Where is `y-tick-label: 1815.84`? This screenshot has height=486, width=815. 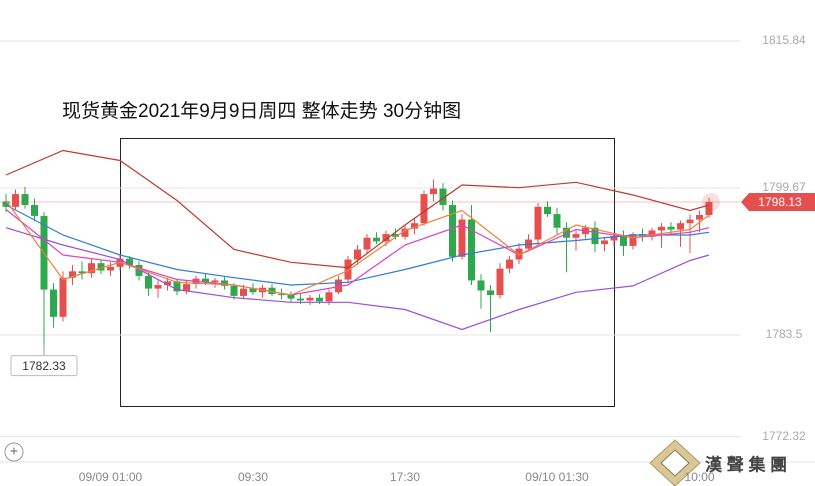 y-tick-label: 1815.84 is located at coordinates (784, 40).